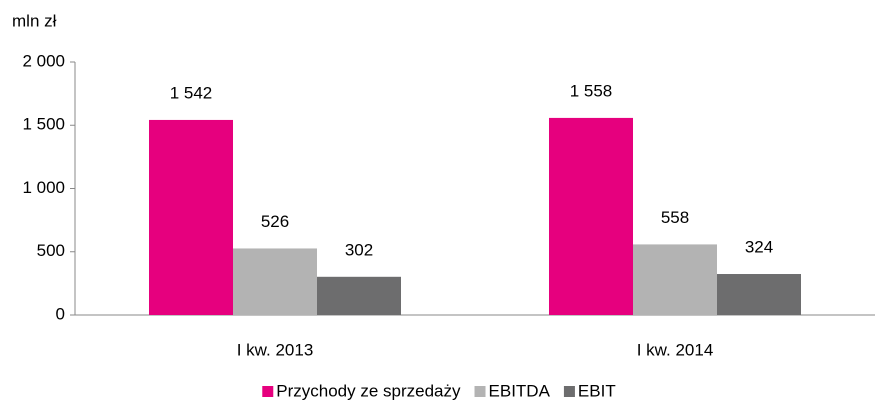 The image size is (880, 408). What do you see at coordinates (43, 187) in the screenshot?
I see `y-tick-label: 1 000` at bounding box center [43, 187].